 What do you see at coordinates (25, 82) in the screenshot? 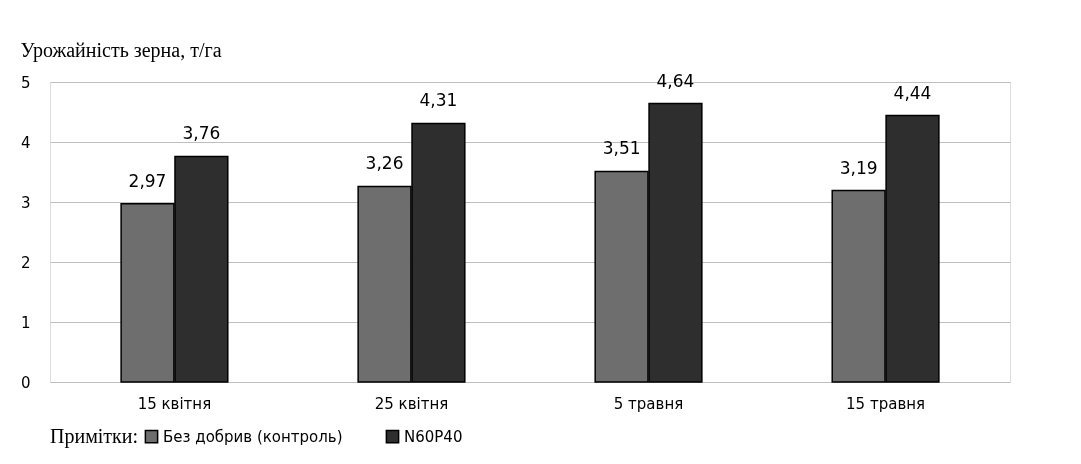
I see `y-tick-label: 5` at bounding box center [25, 82].